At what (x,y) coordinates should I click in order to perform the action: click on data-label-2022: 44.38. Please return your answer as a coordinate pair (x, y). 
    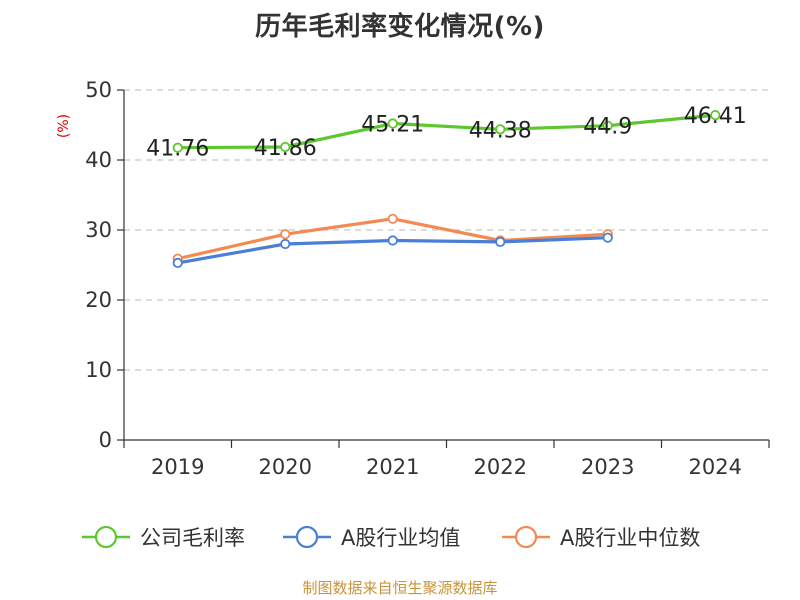
    Looking at the image, I should click on (500, 130).